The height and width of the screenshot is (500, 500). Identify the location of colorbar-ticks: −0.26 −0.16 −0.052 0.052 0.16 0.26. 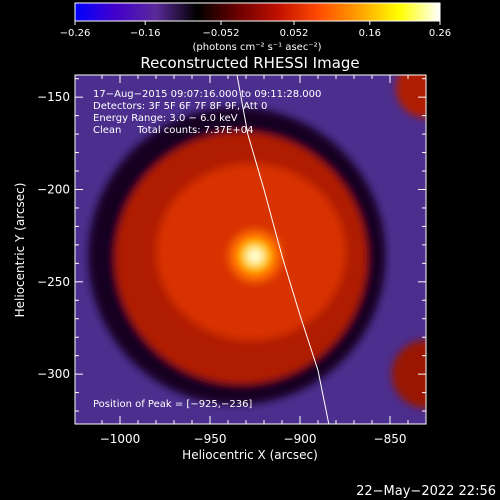
(255, 30).